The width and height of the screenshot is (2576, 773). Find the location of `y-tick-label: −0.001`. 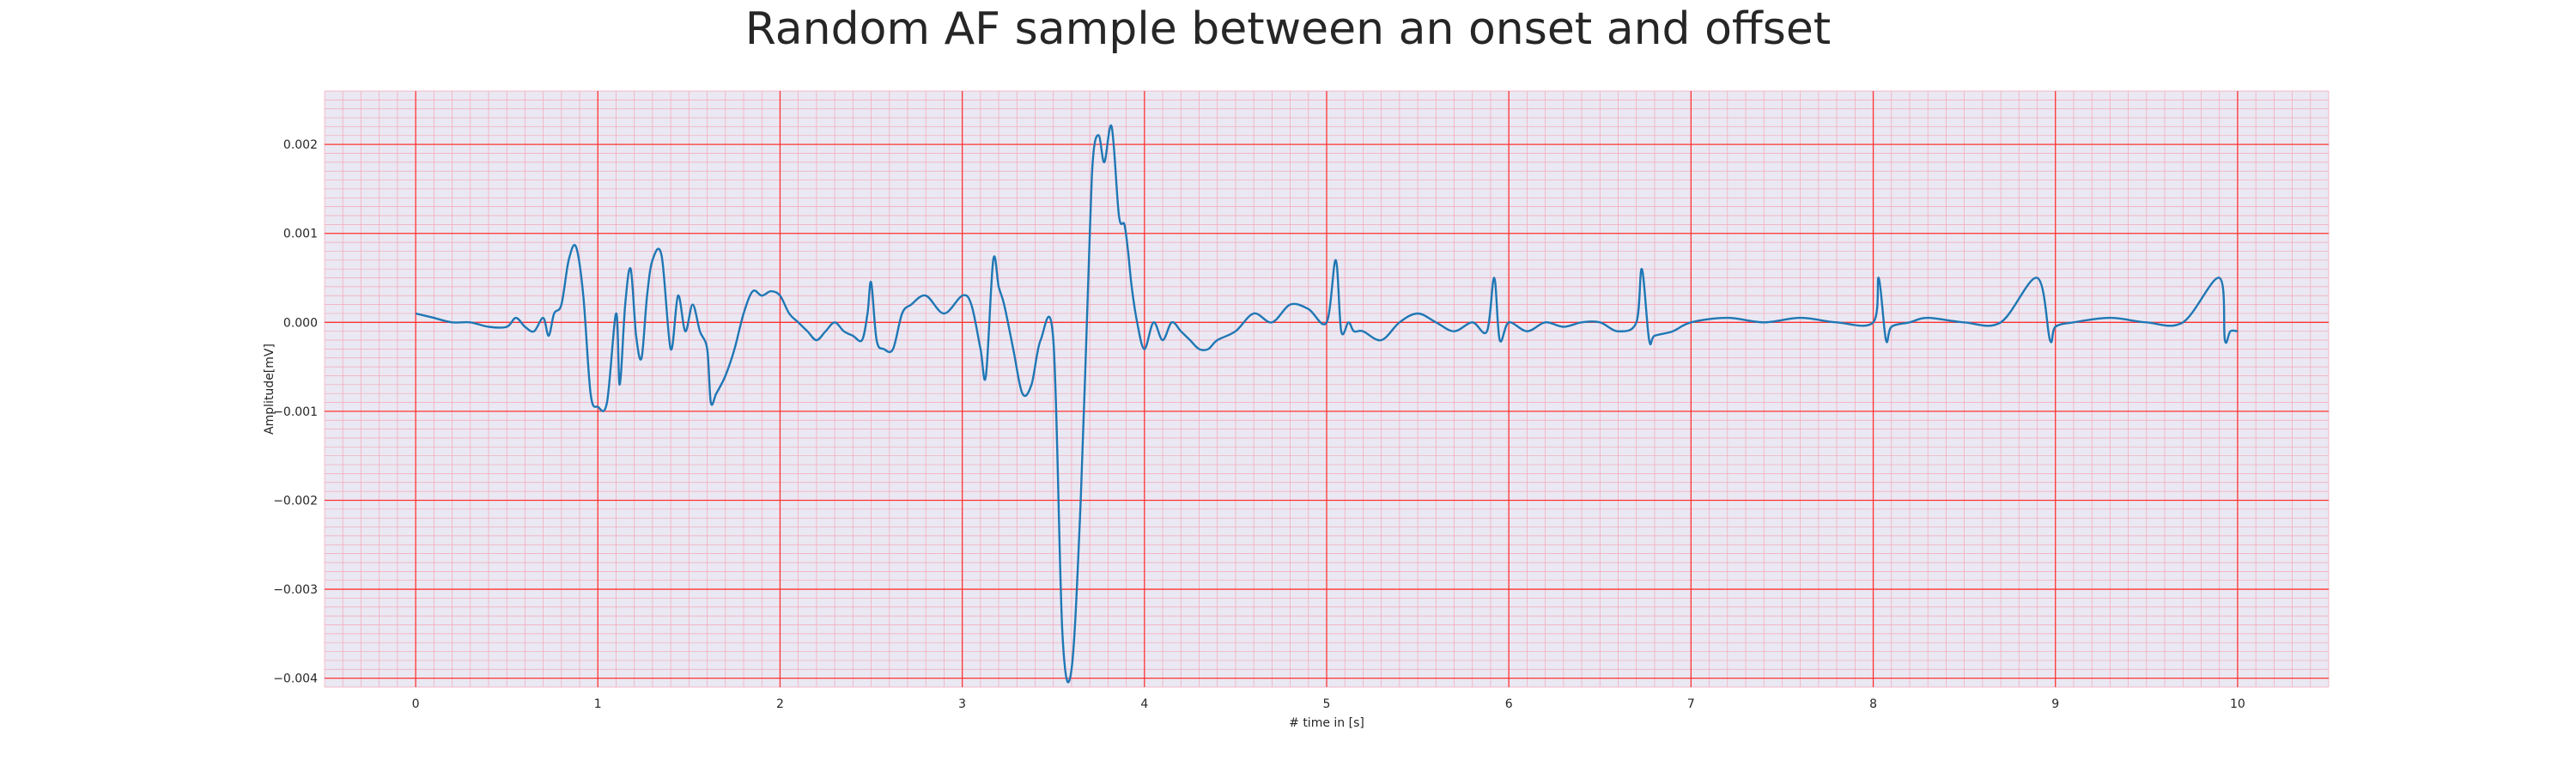

y-tick-label: −0.001 is located at coordinates (295, 412).